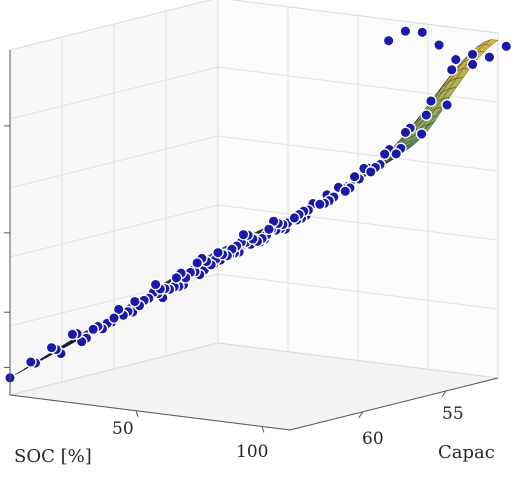 Image resolution: width=523 pixels, height=485 pixels. What do you see at coordinates (150, 412) in the screenshot?
I see `x-axis-line` at bounding box center [150, 412].